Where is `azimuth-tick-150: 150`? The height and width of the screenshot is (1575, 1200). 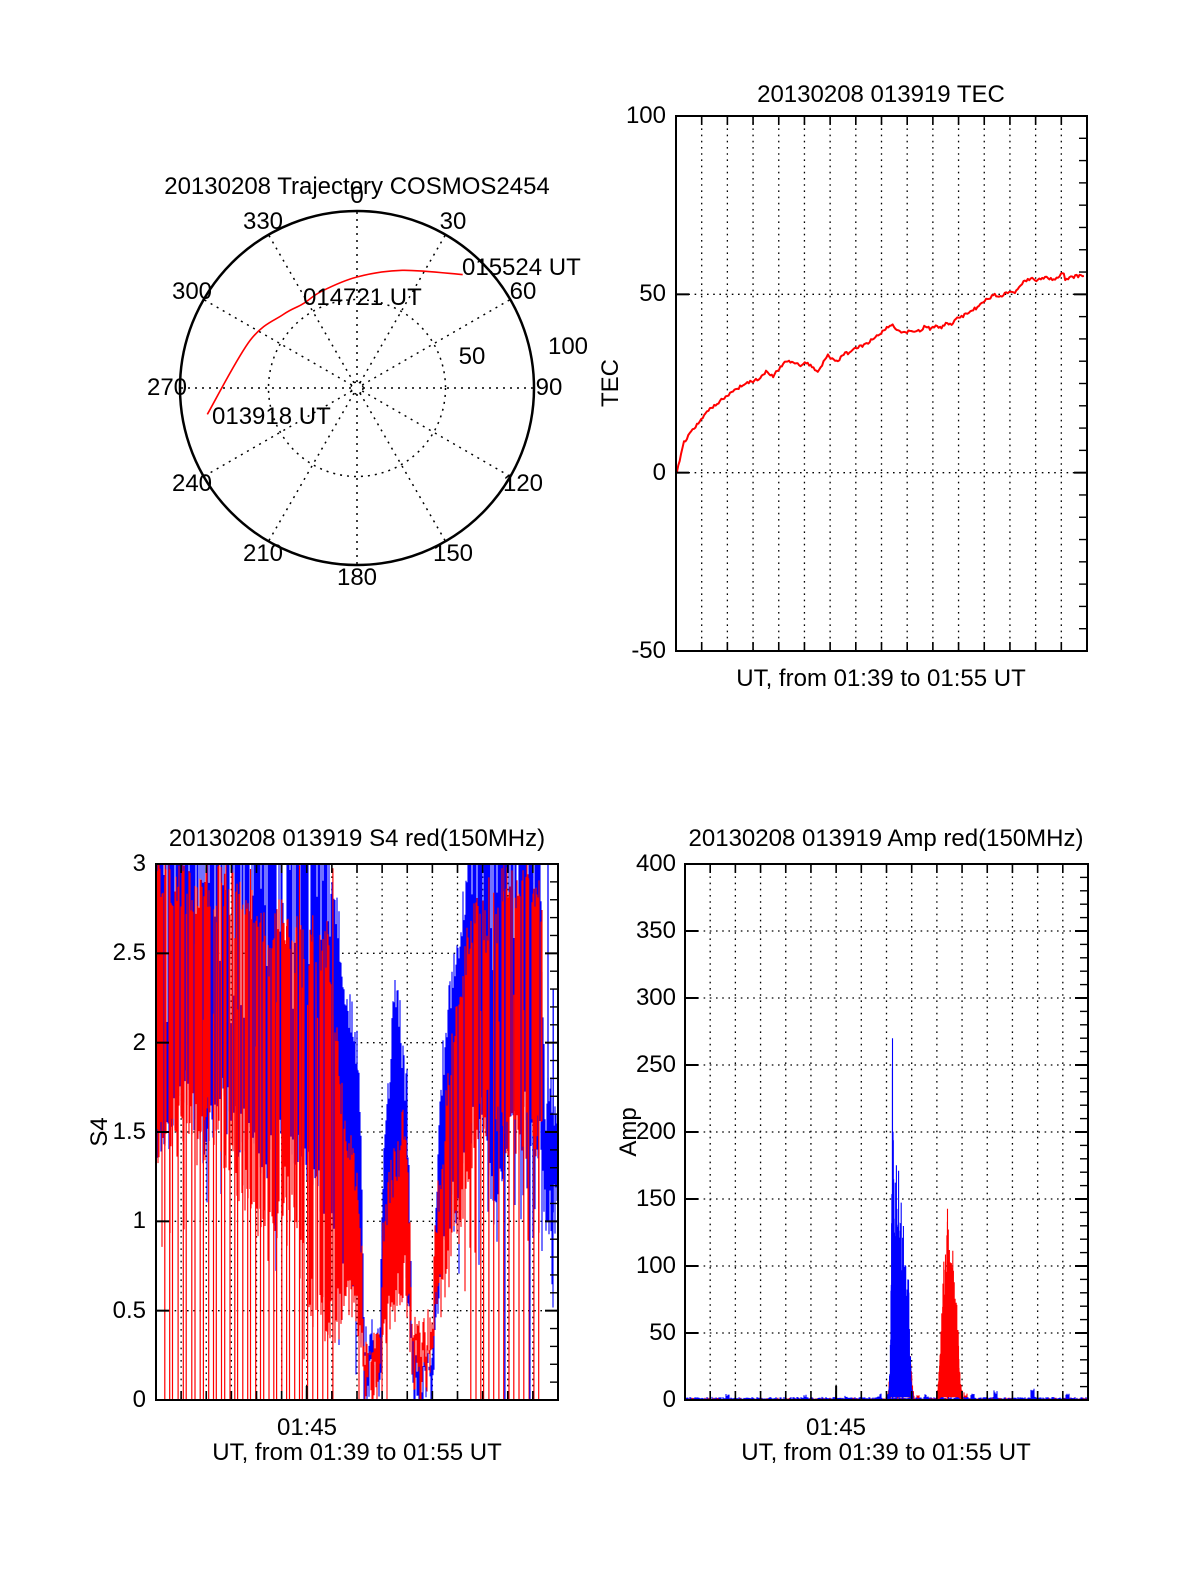
azimuth-tick-150: 150 is located at coordinates (453, 553).